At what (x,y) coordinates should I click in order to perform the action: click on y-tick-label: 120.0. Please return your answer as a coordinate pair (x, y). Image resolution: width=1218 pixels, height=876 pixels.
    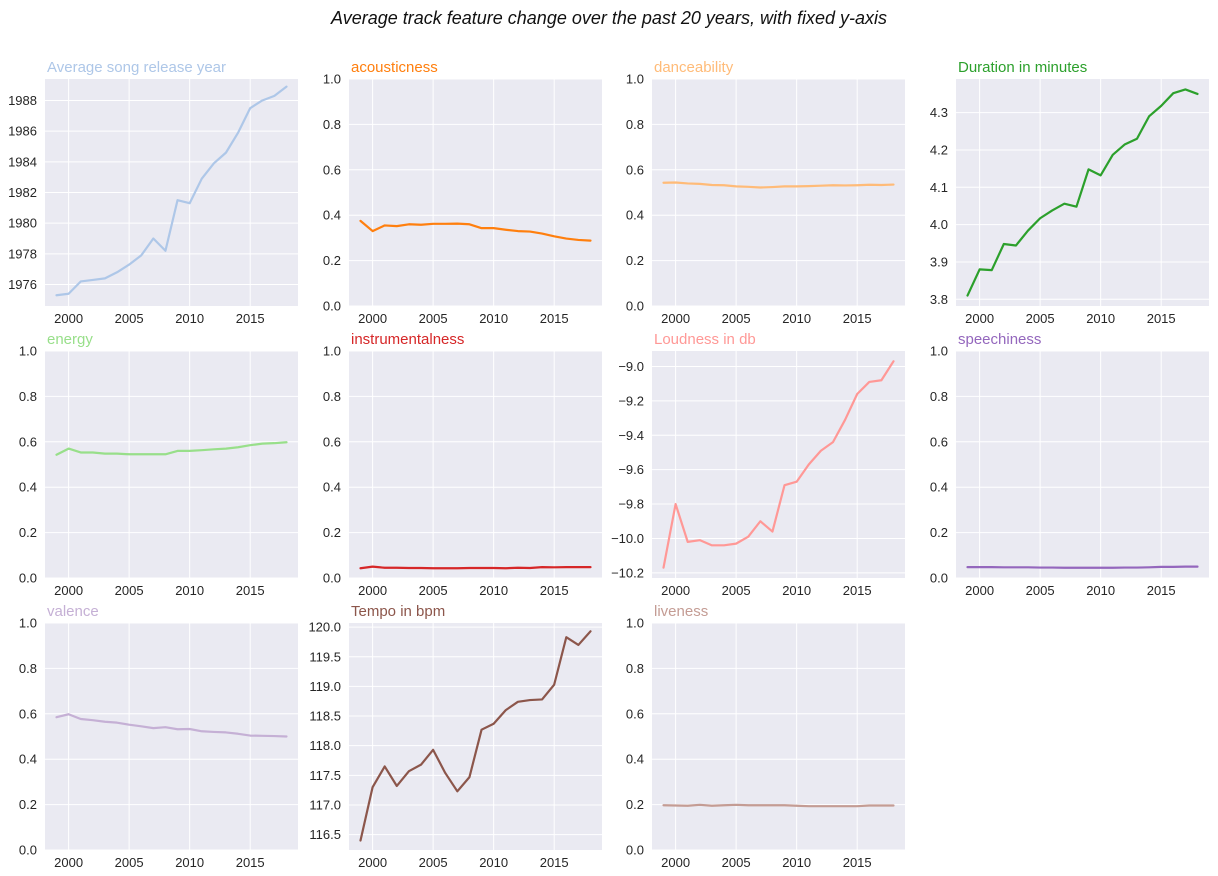
    Looking at the image, I should click on (324, 627).